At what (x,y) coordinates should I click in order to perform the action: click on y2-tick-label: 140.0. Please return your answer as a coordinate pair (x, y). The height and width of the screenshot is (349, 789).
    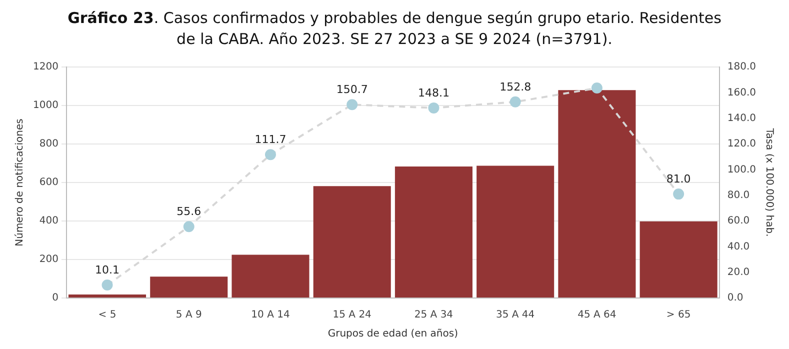
    Looking at the image, I should click on (741, 118).